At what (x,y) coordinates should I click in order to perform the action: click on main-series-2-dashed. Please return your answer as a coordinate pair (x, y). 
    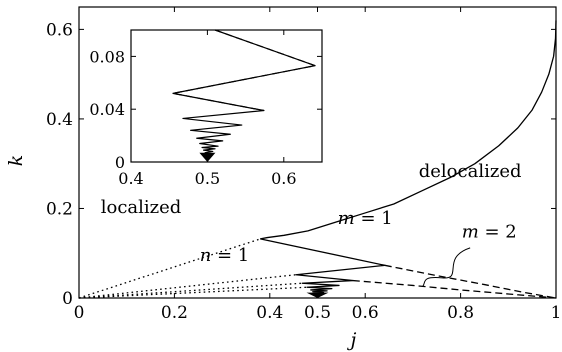
    Looking at the image, I should click on (470, 281).